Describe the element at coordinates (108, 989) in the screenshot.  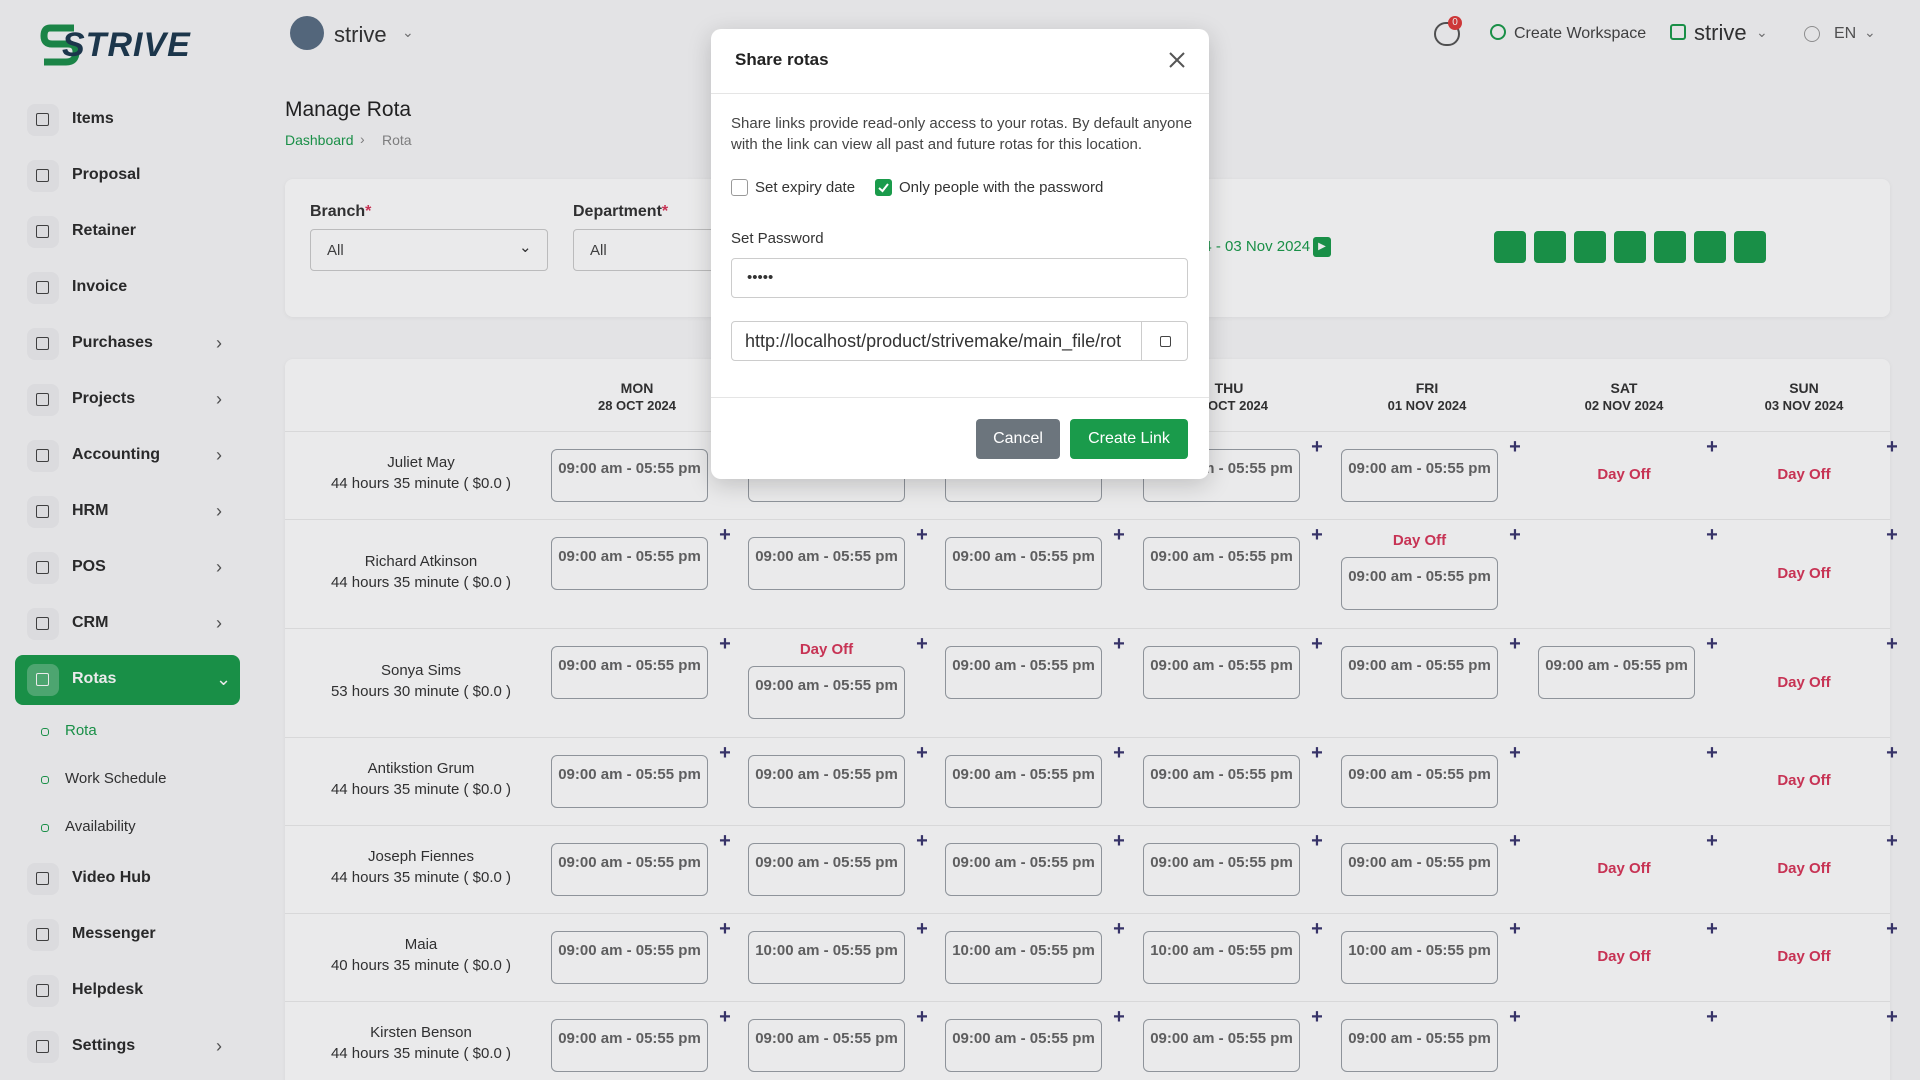
I see `menu-item: Helpdesk` at that location.